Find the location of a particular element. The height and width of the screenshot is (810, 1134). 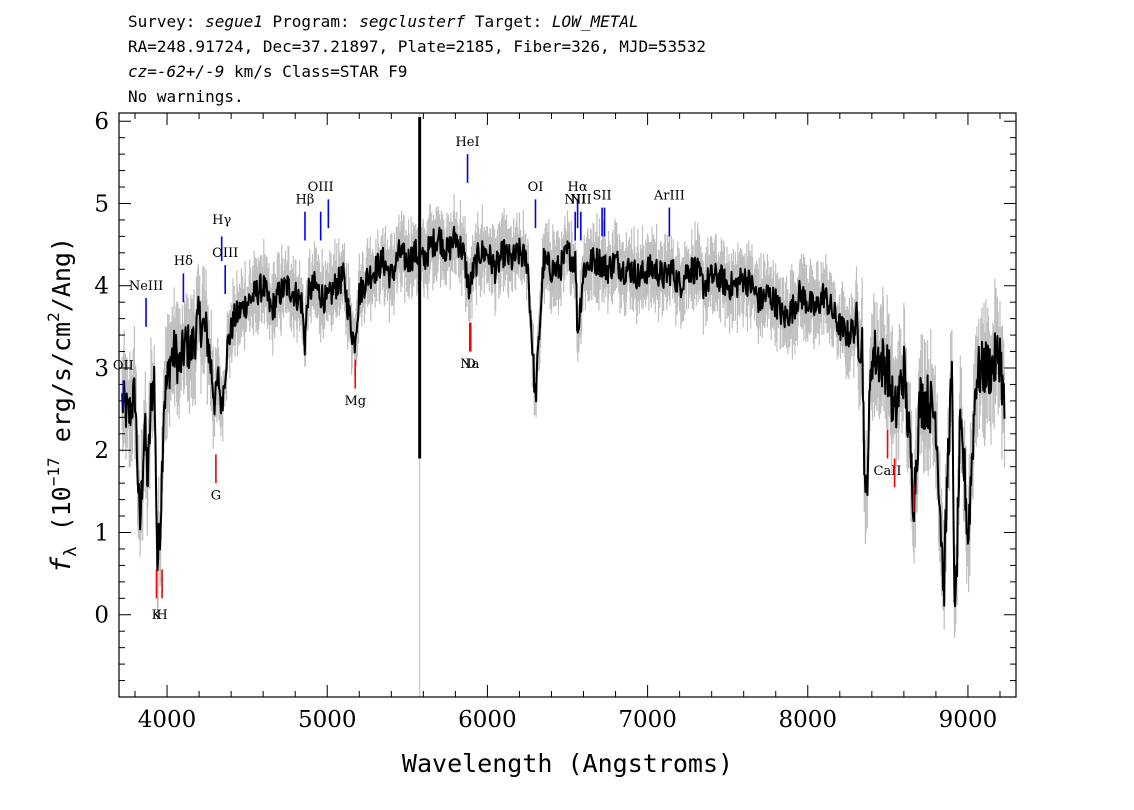

y-tick-label: 2 is located at coordinates (101, 451).